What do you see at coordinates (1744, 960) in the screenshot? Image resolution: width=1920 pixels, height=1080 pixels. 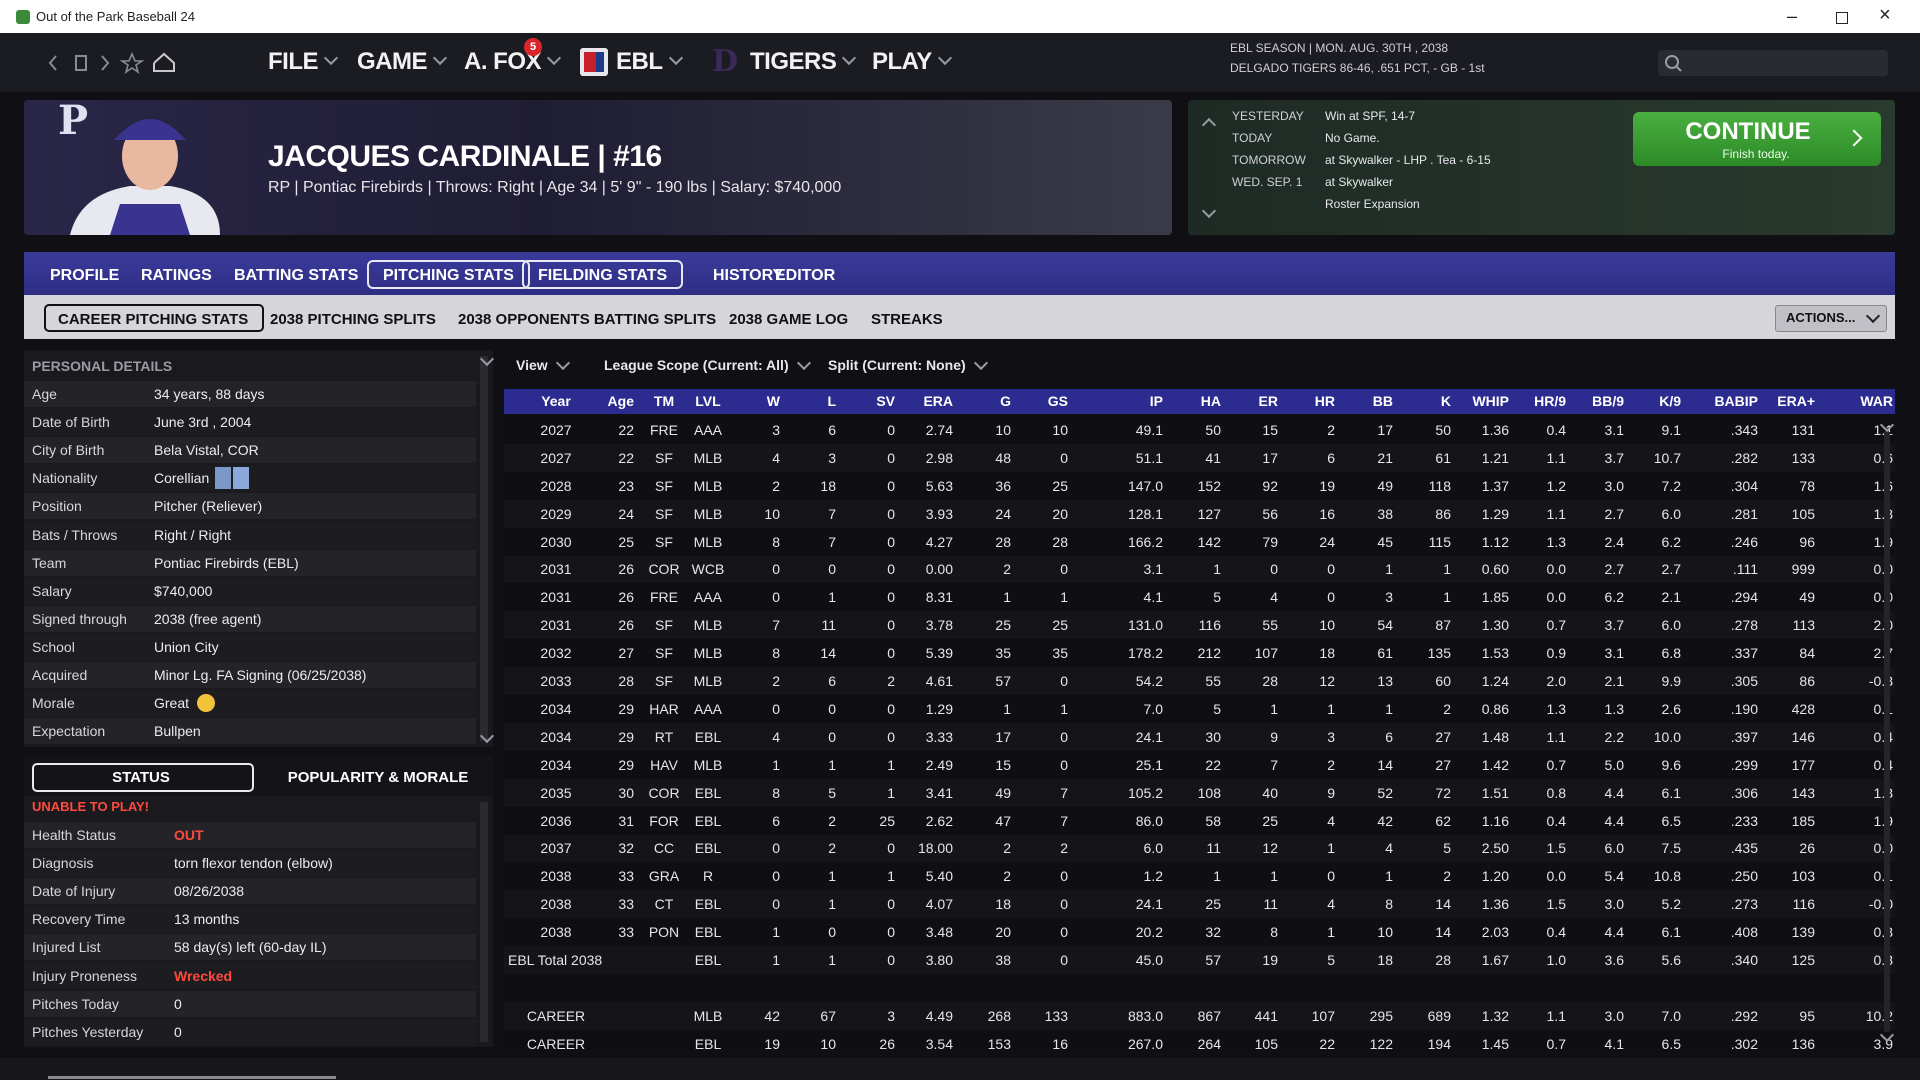 I see `table-cell: .340` at bounding box center [1744, 960].